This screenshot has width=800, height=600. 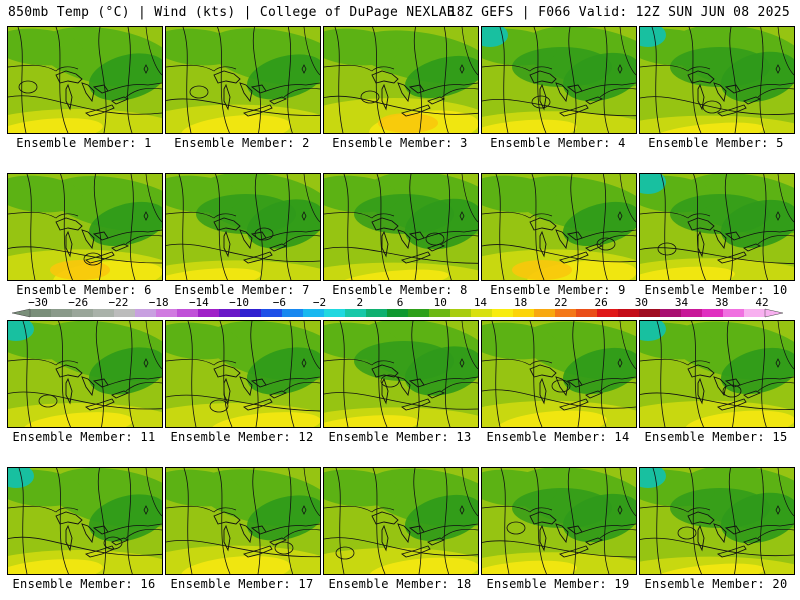 What do you see at coordinates (400, 143) in the screenshot?
I see `ensemble-member-label: Ensemble Member: 3` at bounding box center [400, 143].